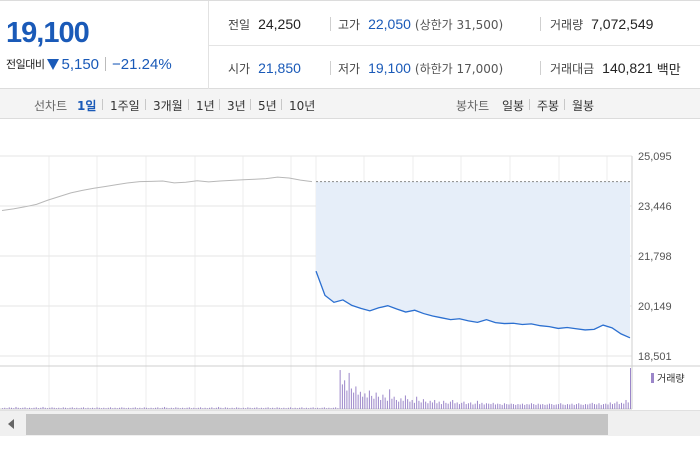 The width and height of the screenshot is (700, 450). Describe the element at coordinates (12, 424) in the screenshot. I see `scroll-left-icon` at that location.